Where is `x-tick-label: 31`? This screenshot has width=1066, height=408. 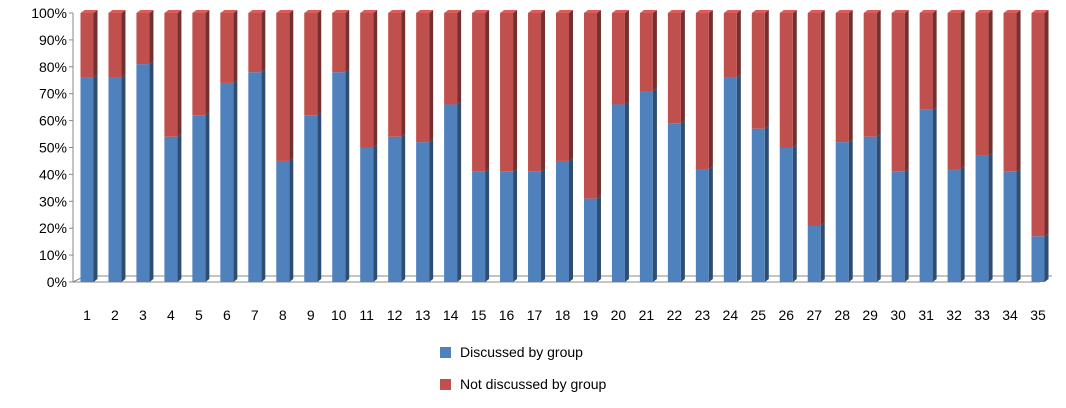
x-tick-label: 31 is located at coordinates (926, 315).